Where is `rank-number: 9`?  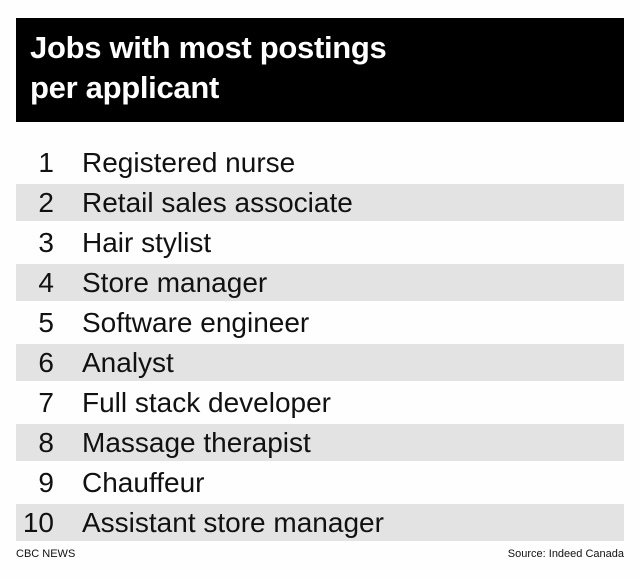
rank-number: 9 is located at coordinates (46, 482).